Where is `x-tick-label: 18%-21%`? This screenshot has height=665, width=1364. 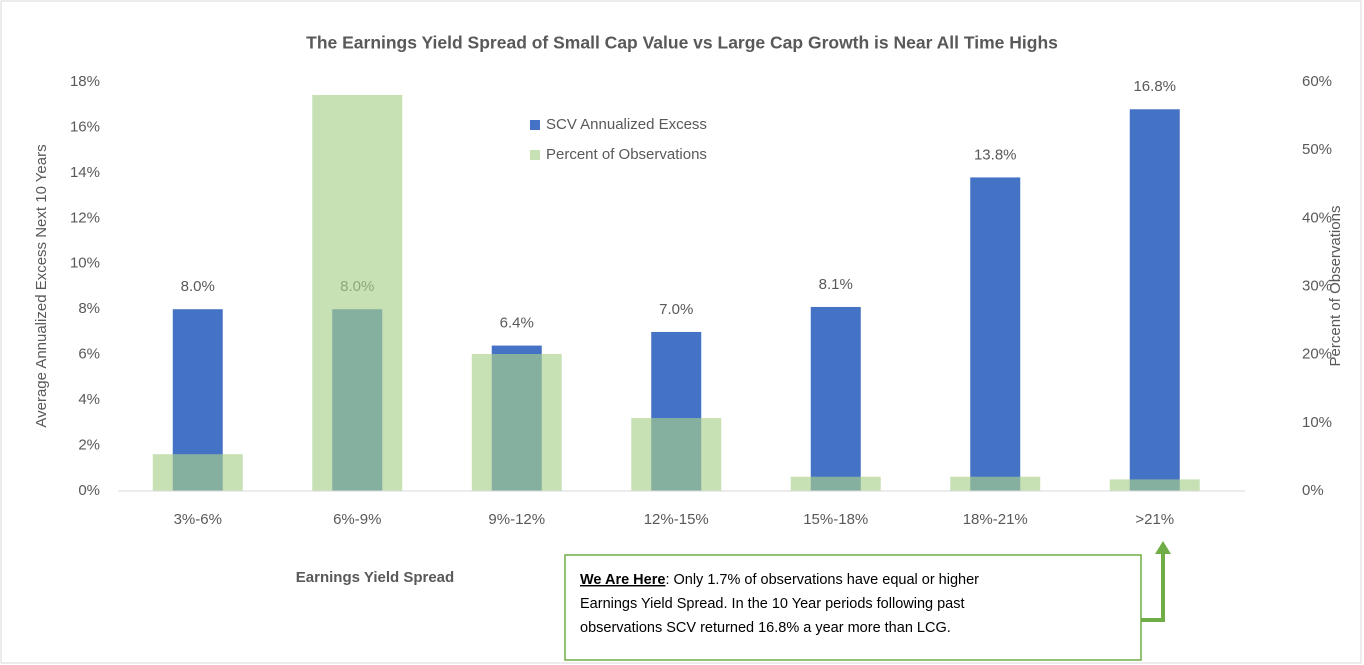 x-tick-label: 18%-21% is located at coordinates (995, 519).